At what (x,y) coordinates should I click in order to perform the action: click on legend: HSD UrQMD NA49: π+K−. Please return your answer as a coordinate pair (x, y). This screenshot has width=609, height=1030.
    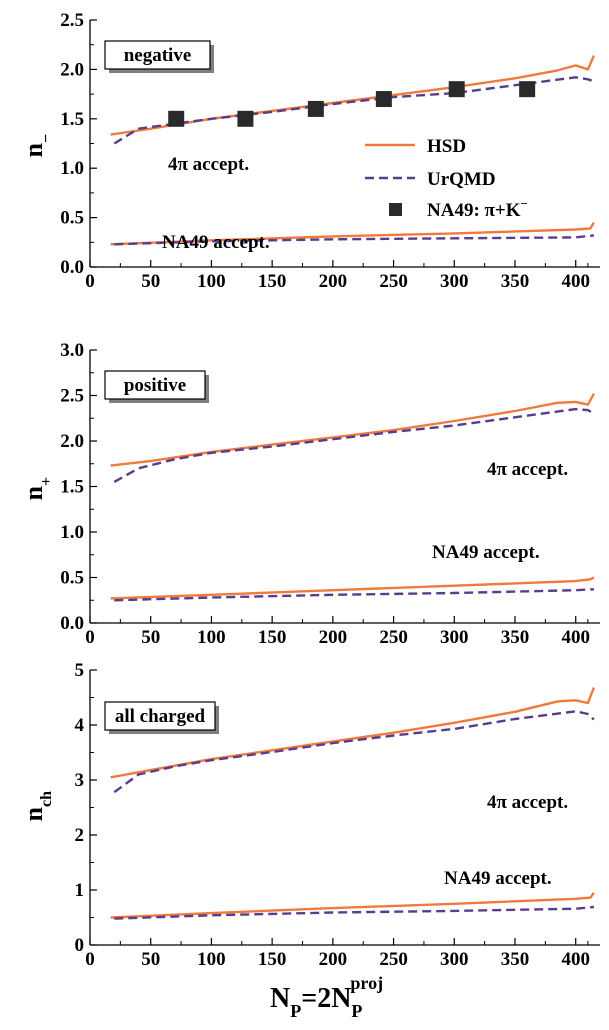
    Looking at the image, I should click on (446, 178).